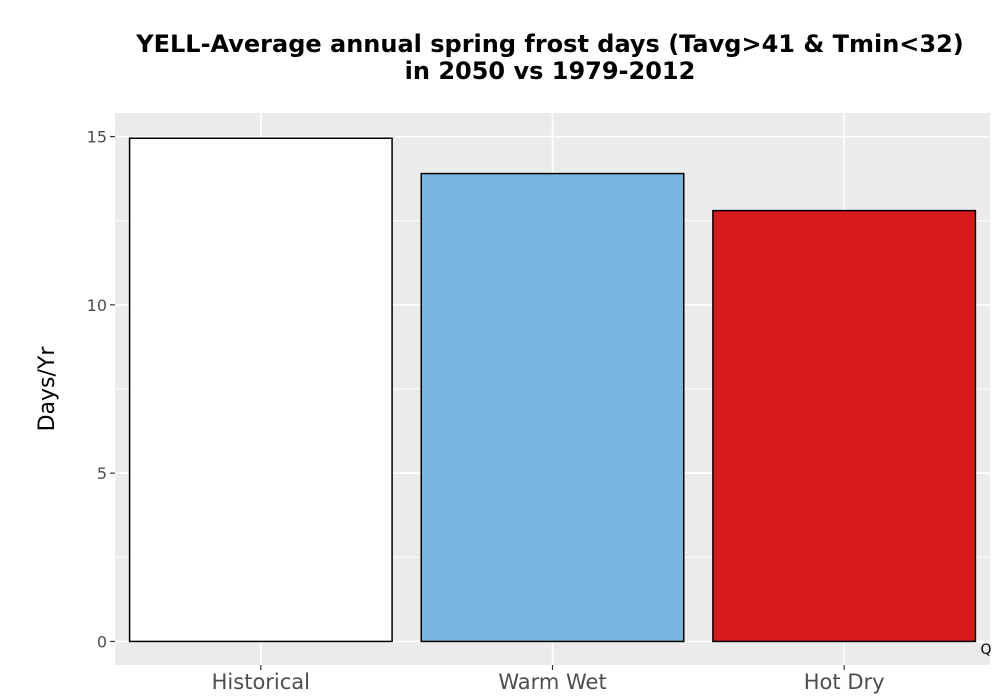 This screenshot has width=1000, height=700. I want to click on y-axis: 0 5 10 15, so click(101, 389).